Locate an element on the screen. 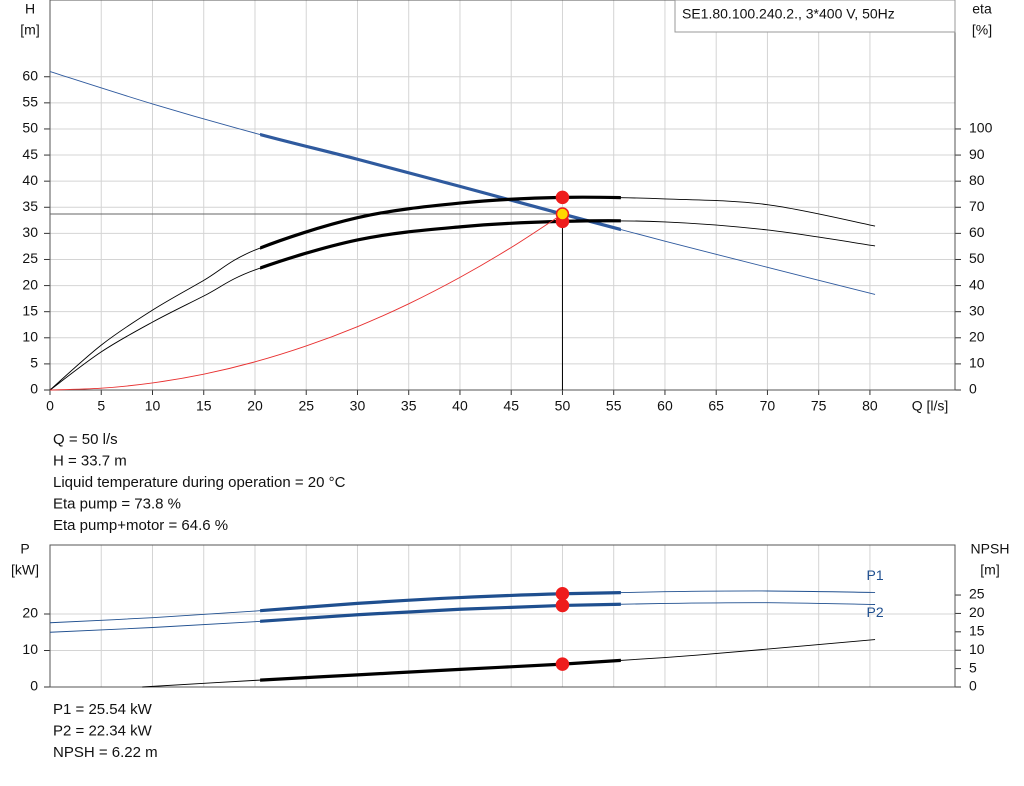 This screenshot has height=786, width=1024. info-line: H = 33.7 m is located at coordinates (90, 460).